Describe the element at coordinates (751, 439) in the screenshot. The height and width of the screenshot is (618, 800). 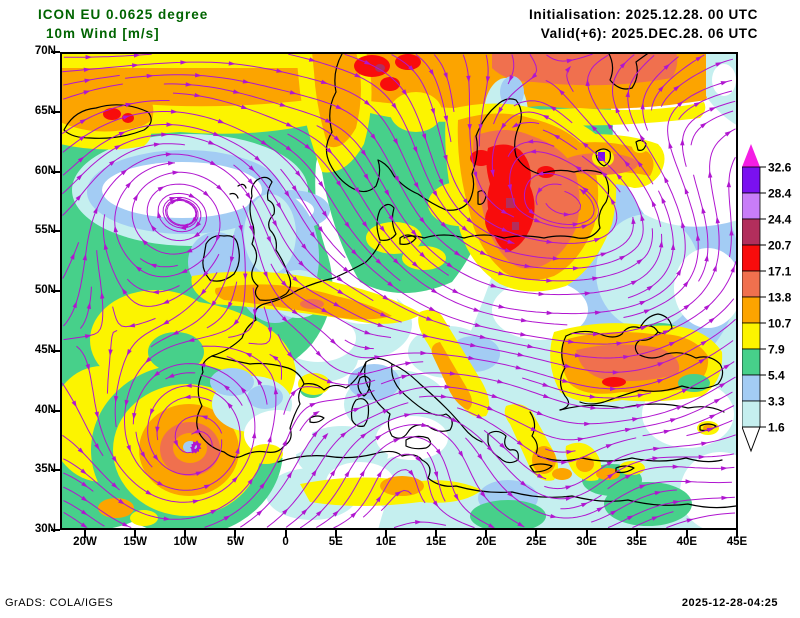
I see `legend-under-arrow` at that location.